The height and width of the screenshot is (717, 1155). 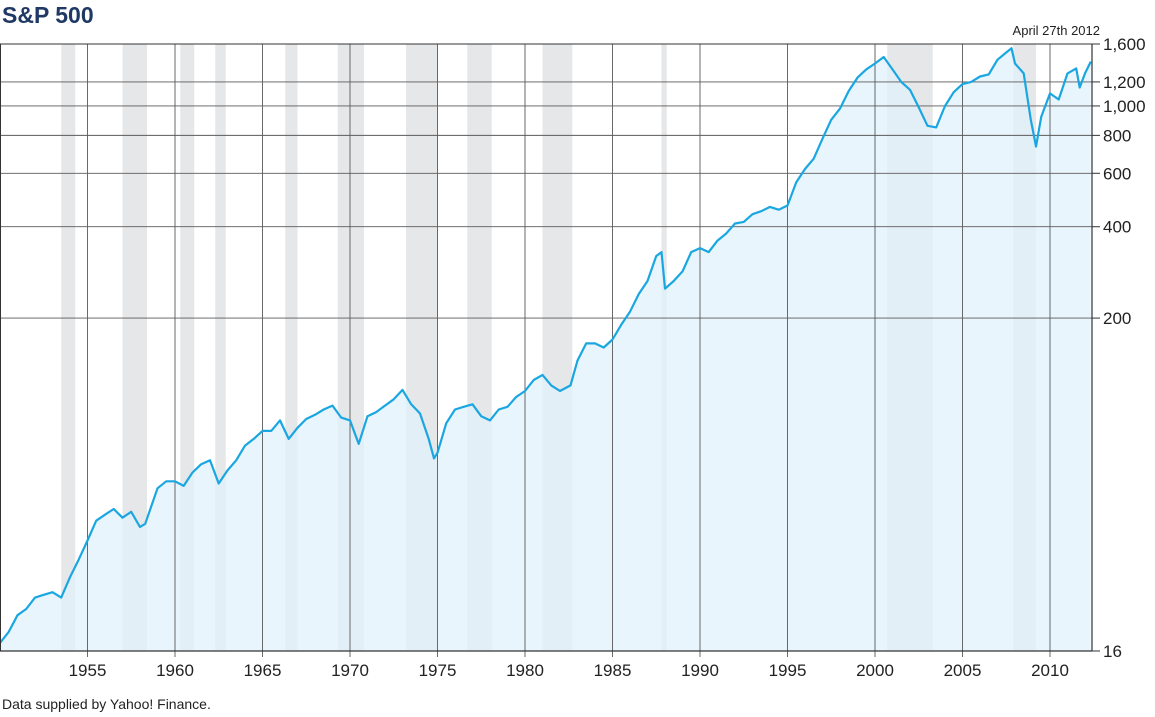 I want to click on x-tick-label: 1955, so click(x=88, y=670).